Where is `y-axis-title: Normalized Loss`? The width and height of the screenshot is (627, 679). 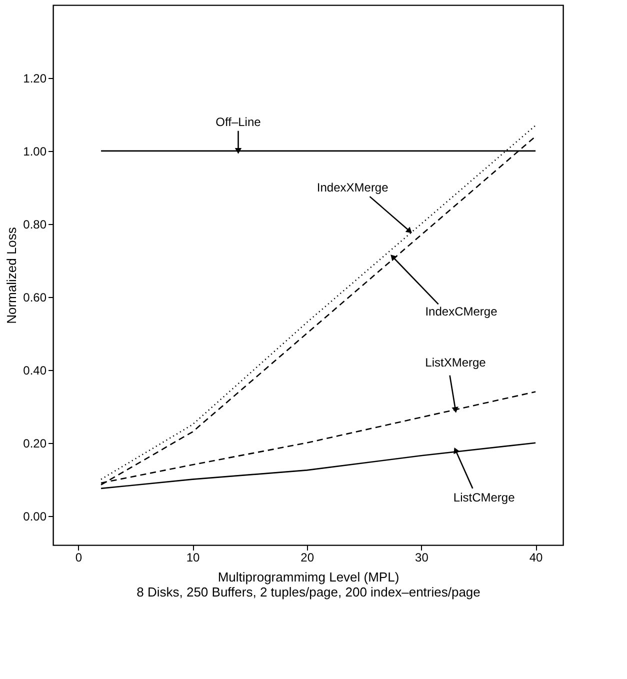 y-axis-title: Normalized Loss is located at coordinates (12, 275).